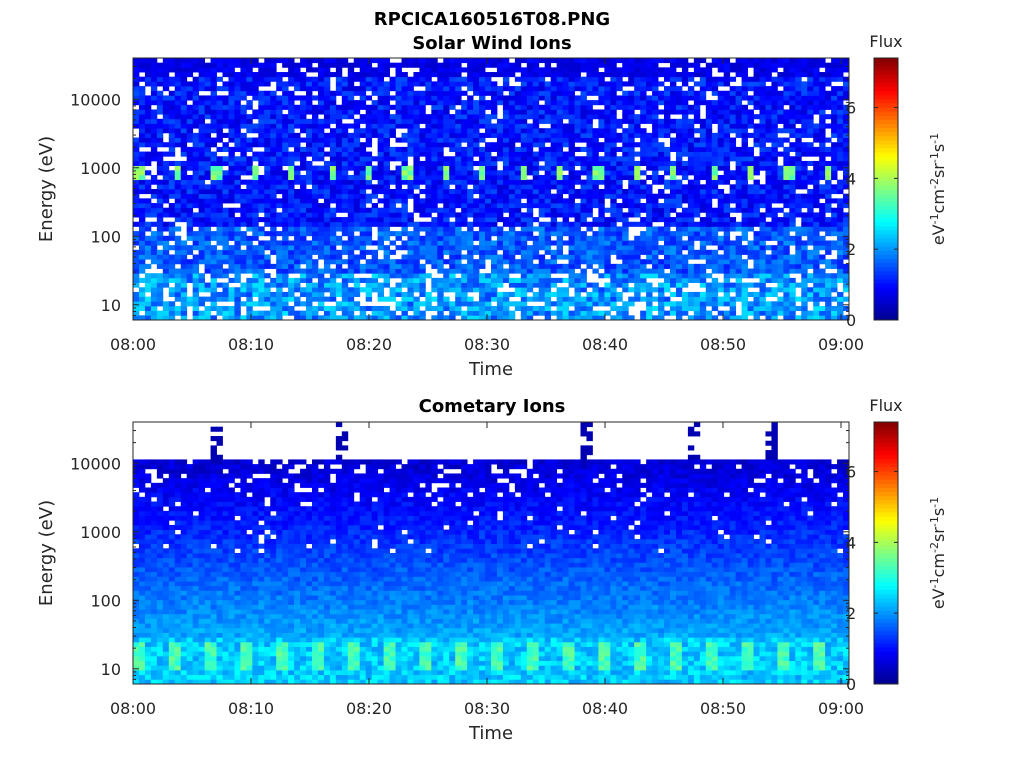 This screenshot has width=1024, height=768. What do you see at coordinates (492, 19) in the screenshot?
I see `figure-title: RPCICA160516T08.PNG` at bounding box center [492, 19].